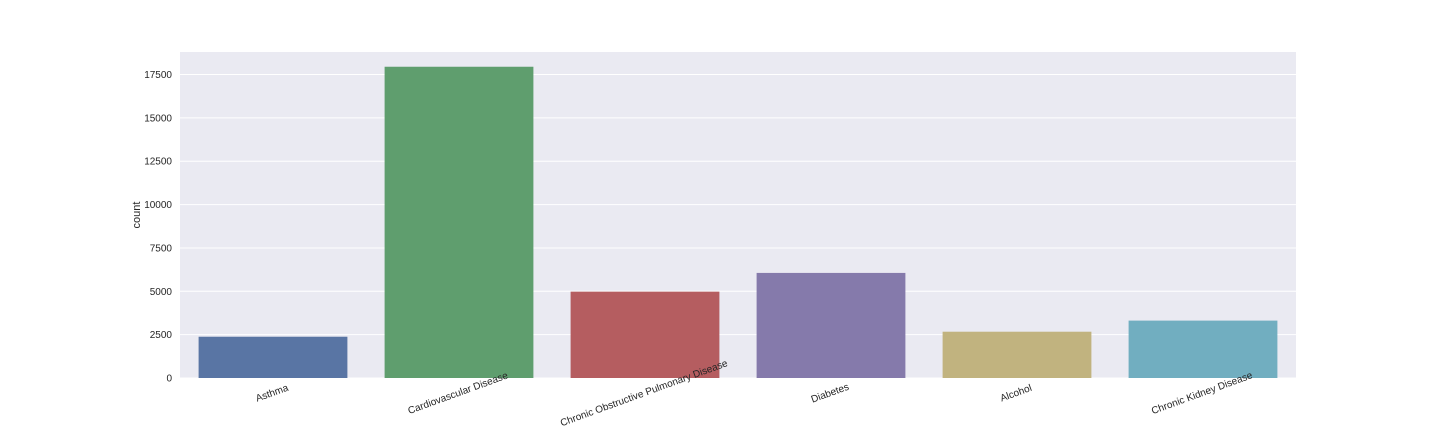 The height and width of the screenshot is (432, 1440). I want to click on y-tick-label: 2500, so click(161, 335).